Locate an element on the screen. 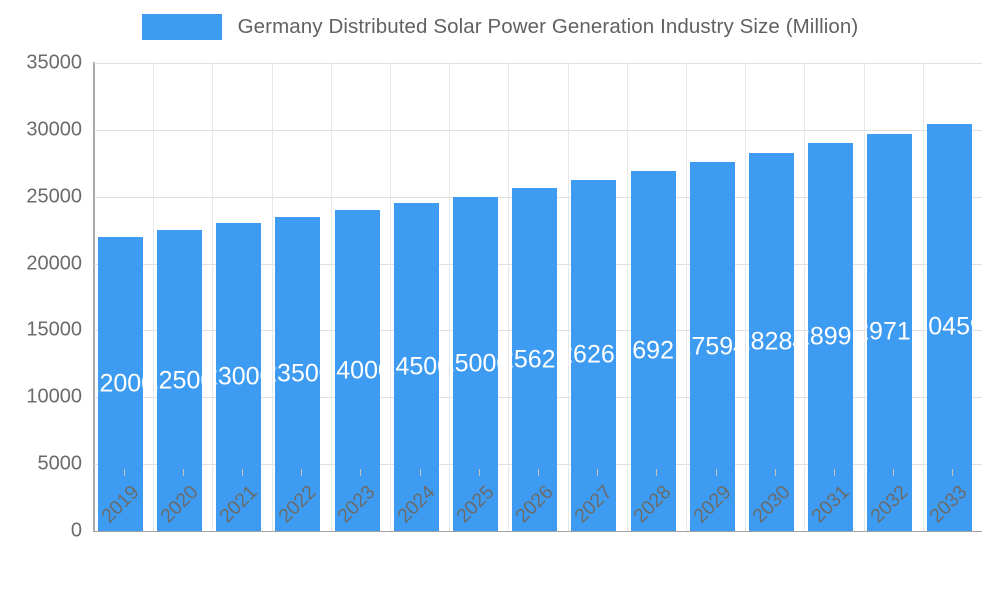 The image size is (1000, 600). bar-slot: 30459 is located at coordinates (952, 297).